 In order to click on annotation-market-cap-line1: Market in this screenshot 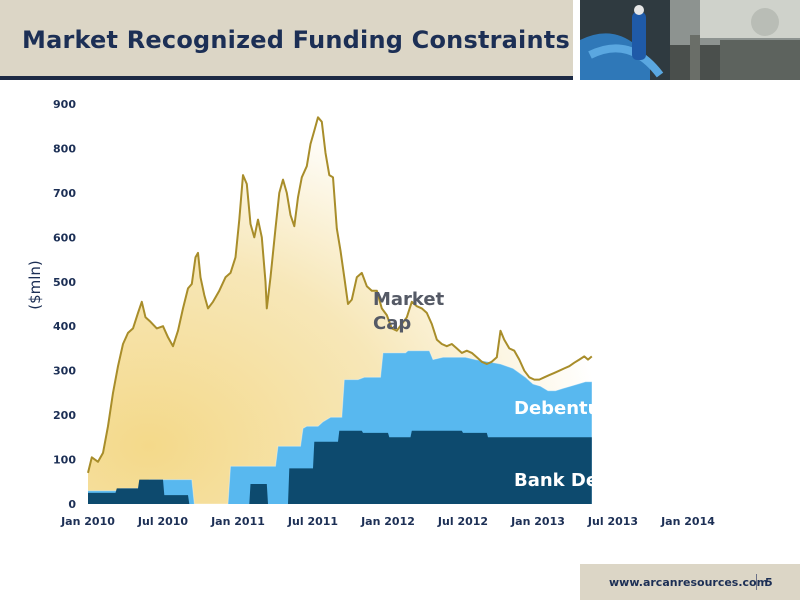, I will do `click(409, 299)`.